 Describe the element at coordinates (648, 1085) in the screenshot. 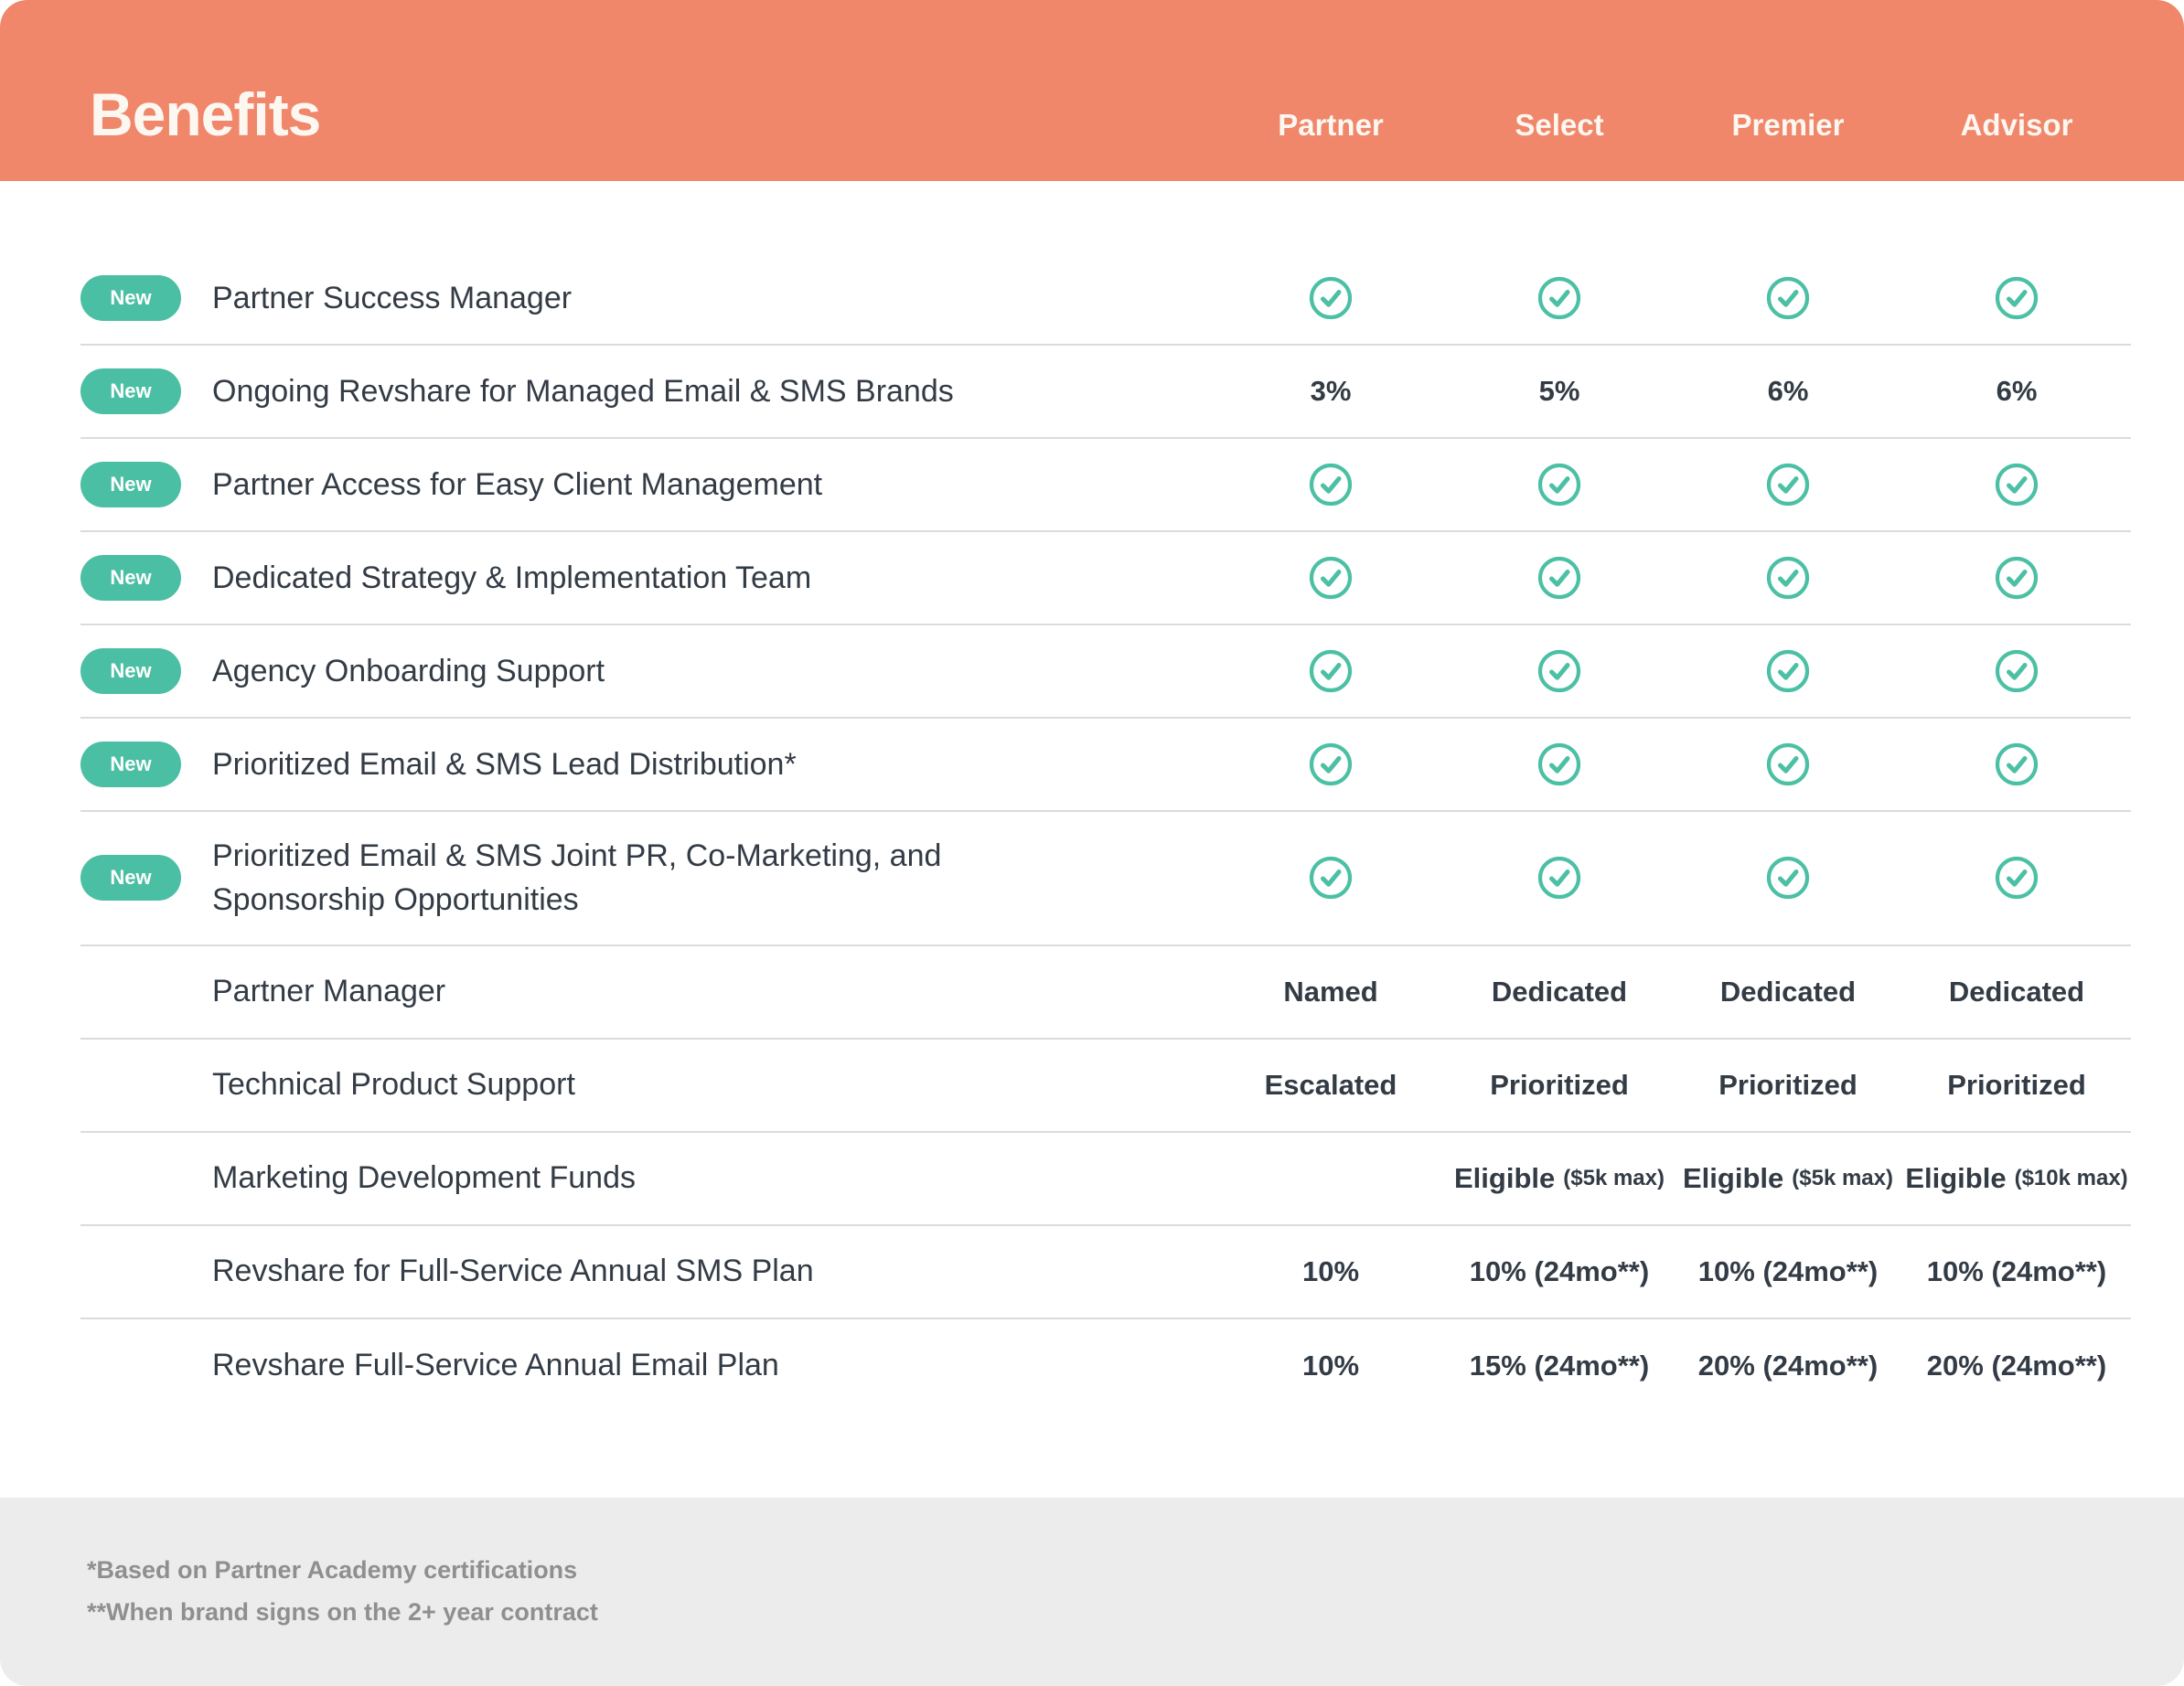

I see `benefit-label-cell: New Technical Product Support` at that location.